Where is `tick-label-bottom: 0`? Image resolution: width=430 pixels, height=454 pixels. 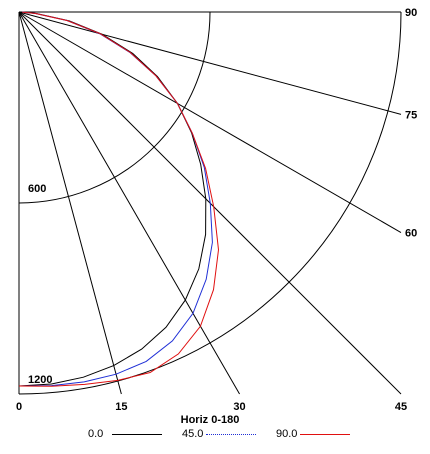
tick-label-bottom: 0 is located at coordinates (19, 407).